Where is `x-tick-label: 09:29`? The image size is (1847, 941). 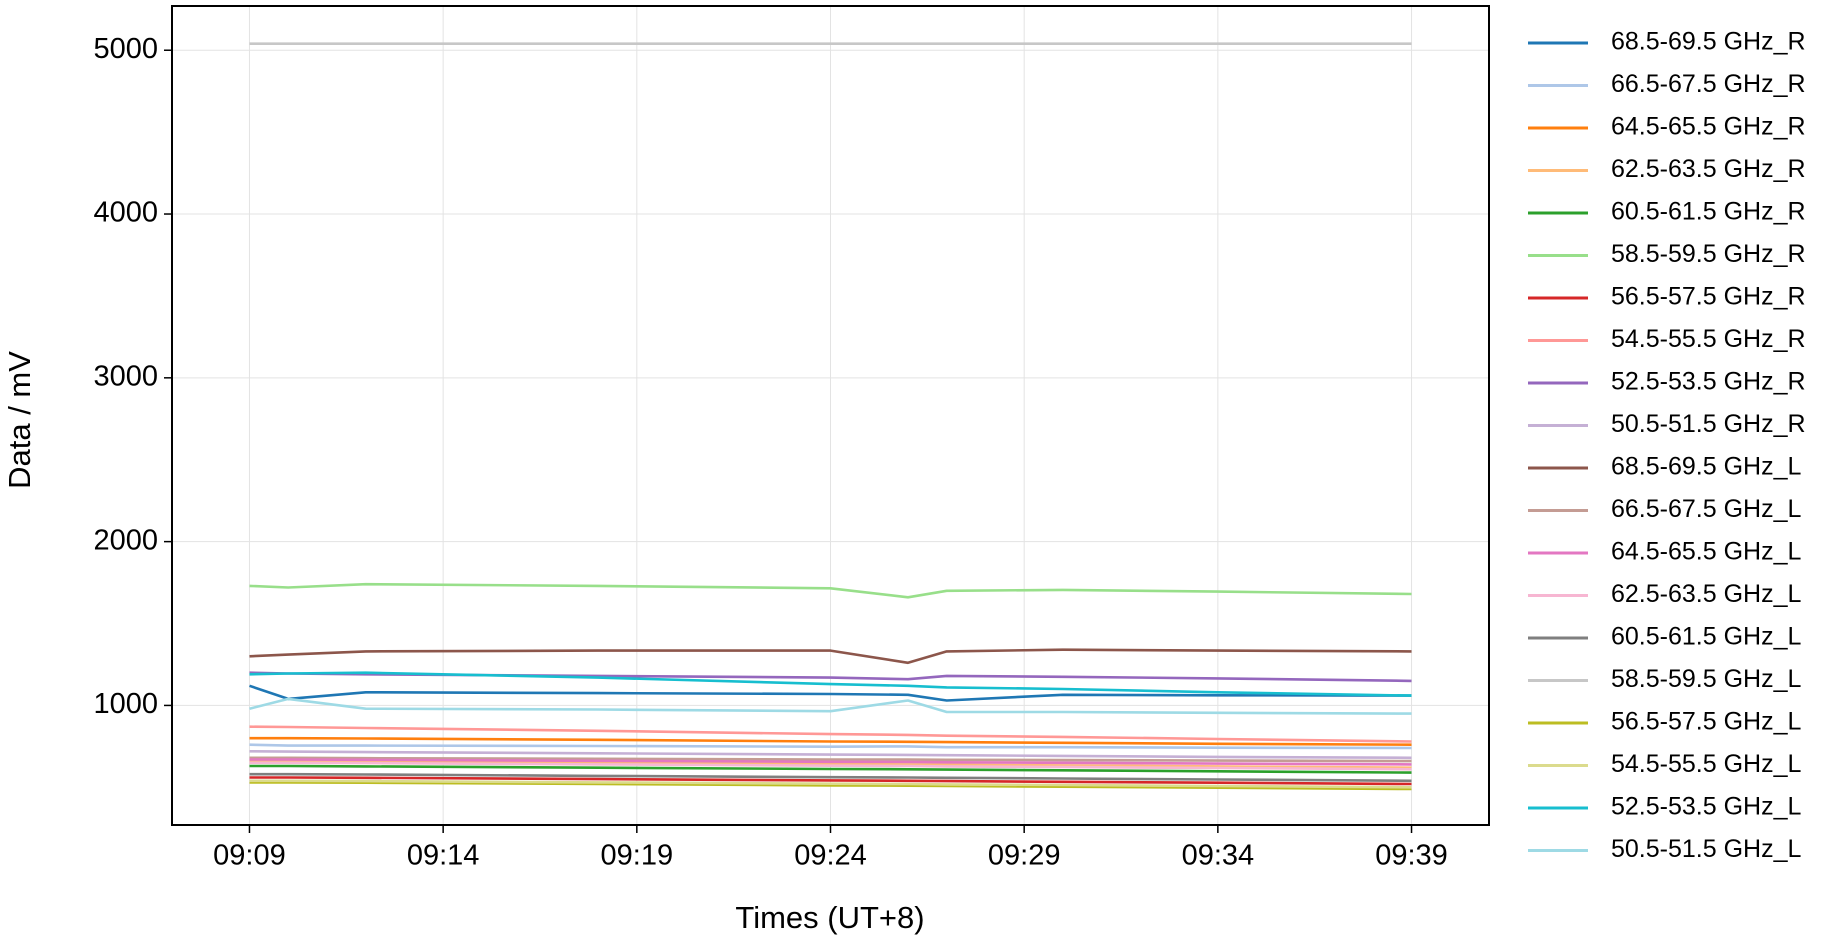 x-tick-label: 09:29 is located at coordinates (1024, 856).